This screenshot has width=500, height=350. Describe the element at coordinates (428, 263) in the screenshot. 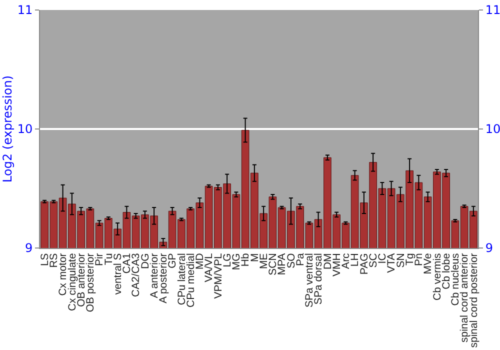

I see `x-tick-label: MVe` at that location.